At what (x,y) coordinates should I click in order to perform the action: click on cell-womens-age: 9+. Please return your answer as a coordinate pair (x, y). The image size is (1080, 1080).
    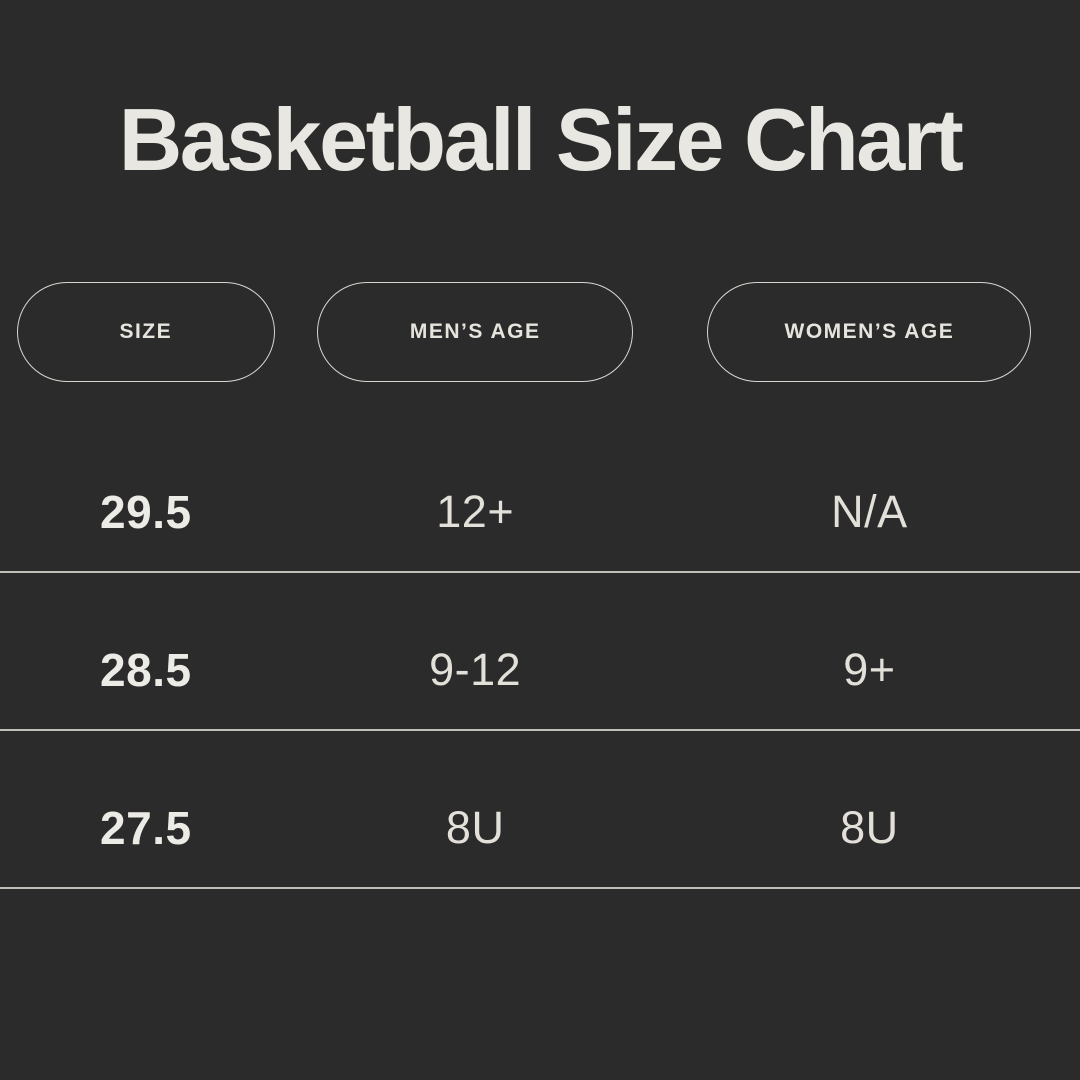
    Looking at the image, I should click on (869, 669).